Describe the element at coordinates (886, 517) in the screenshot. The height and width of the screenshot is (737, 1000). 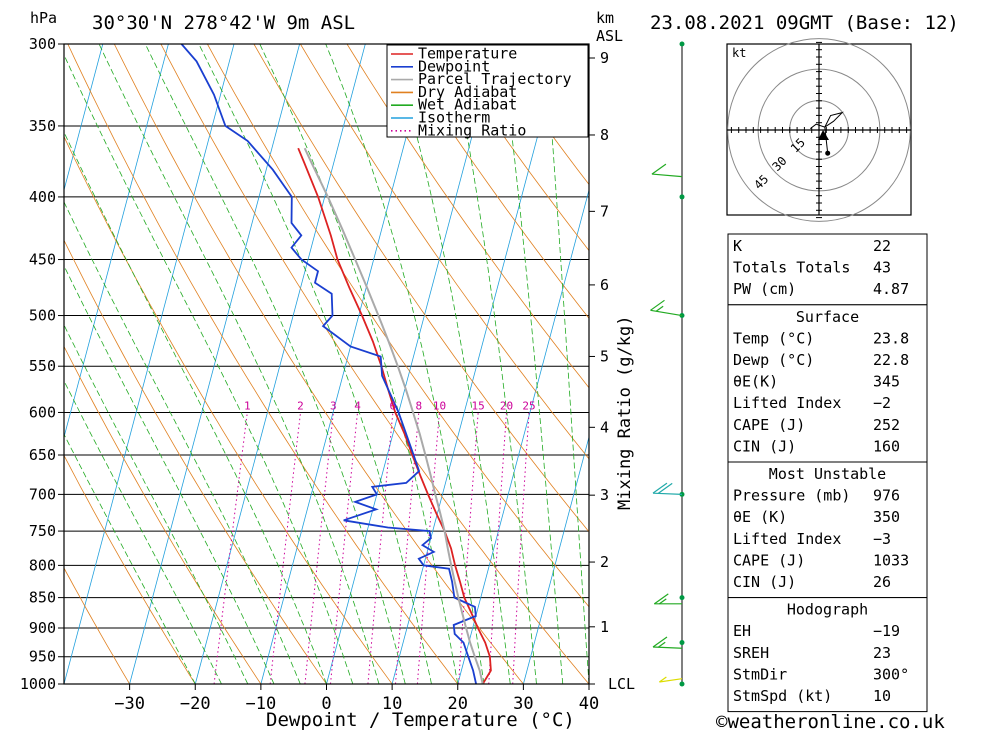
I see `most-unstable-table-value: 350` at that location.